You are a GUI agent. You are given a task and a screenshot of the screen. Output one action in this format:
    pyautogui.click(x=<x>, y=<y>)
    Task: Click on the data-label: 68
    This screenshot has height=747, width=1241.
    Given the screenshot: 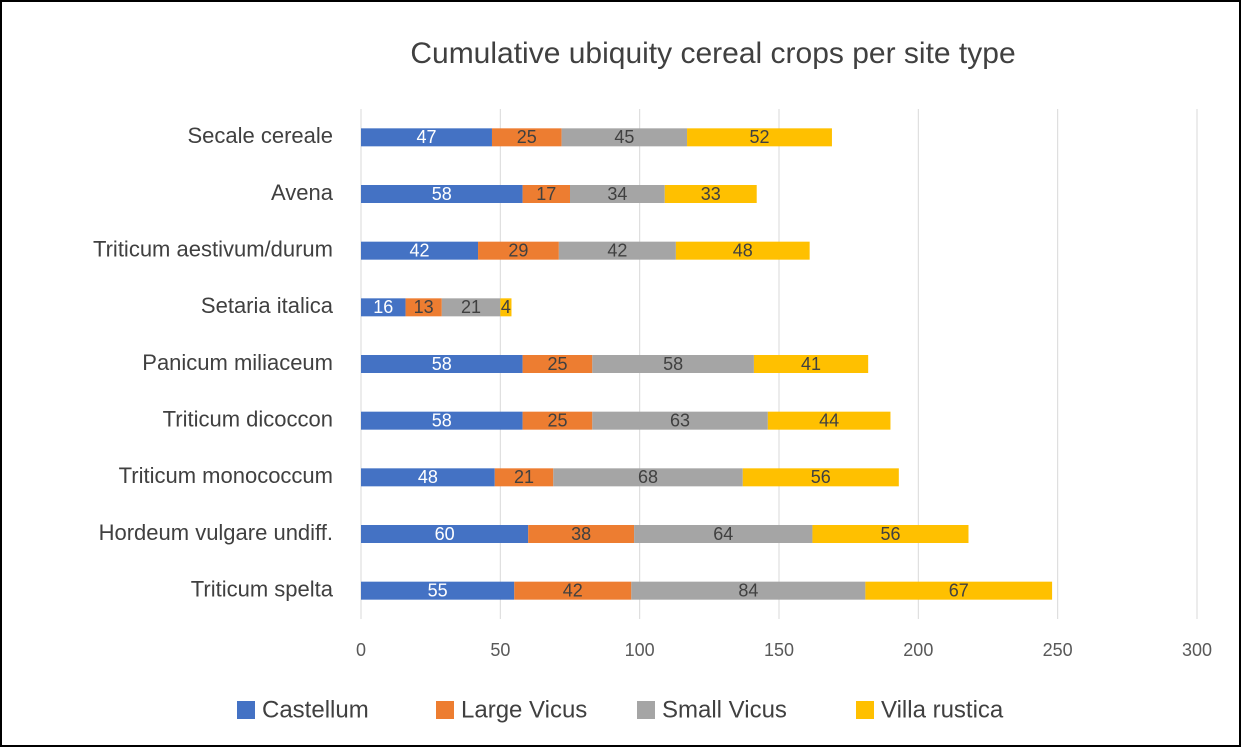 What is the action you would take?
    pyautogui.click(x=648, y=477)
    